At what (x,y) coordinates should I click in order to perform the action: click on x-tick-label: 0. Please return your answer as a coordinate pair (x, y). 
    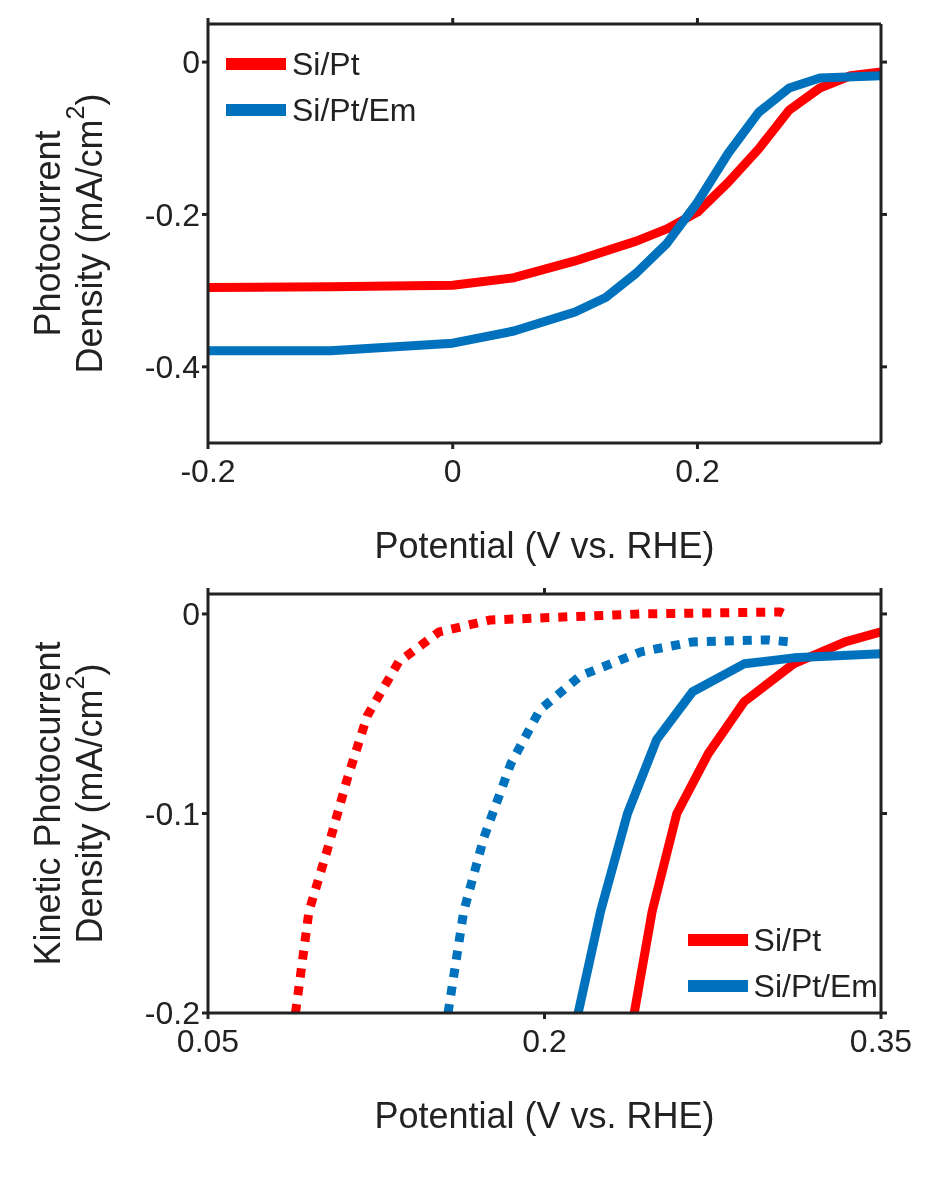
    Looking at the image, I should click on (452, 470).